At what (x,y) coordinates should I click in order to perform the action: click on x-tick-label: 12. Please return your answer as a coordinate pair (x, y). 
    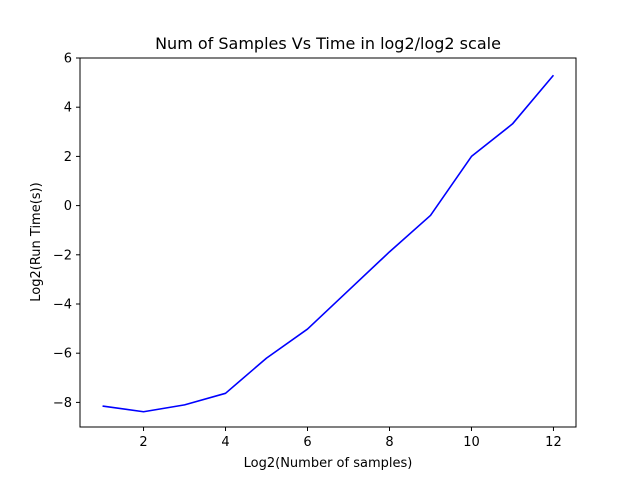
    Looking at the image, I should click on (553, 442).